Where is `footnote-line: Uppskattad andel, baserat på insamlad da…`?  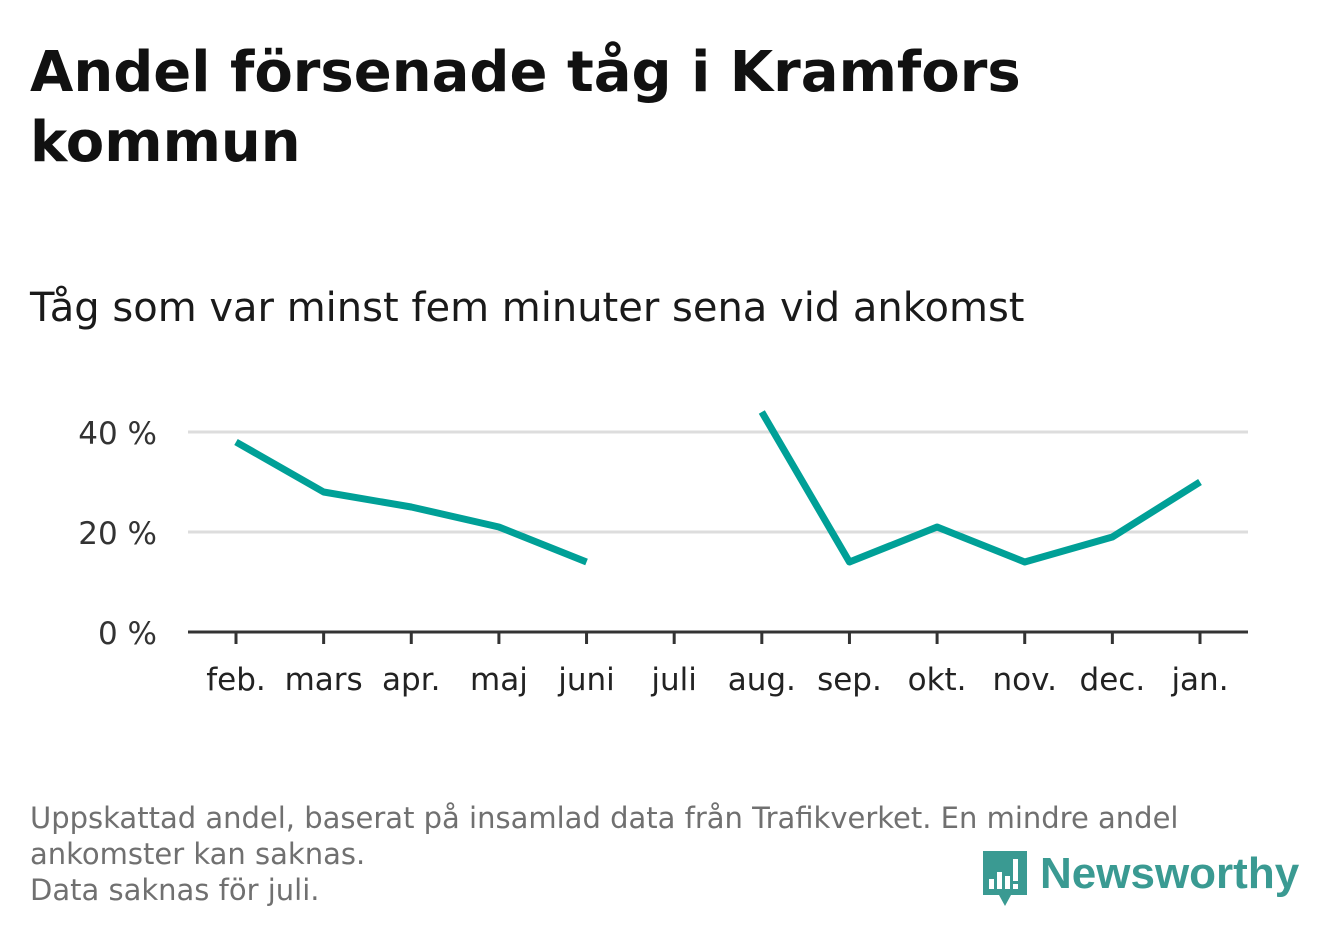
footnote-line: Uppskattad andel, baserat på insamlad da… is located at coordinates (604, 818).